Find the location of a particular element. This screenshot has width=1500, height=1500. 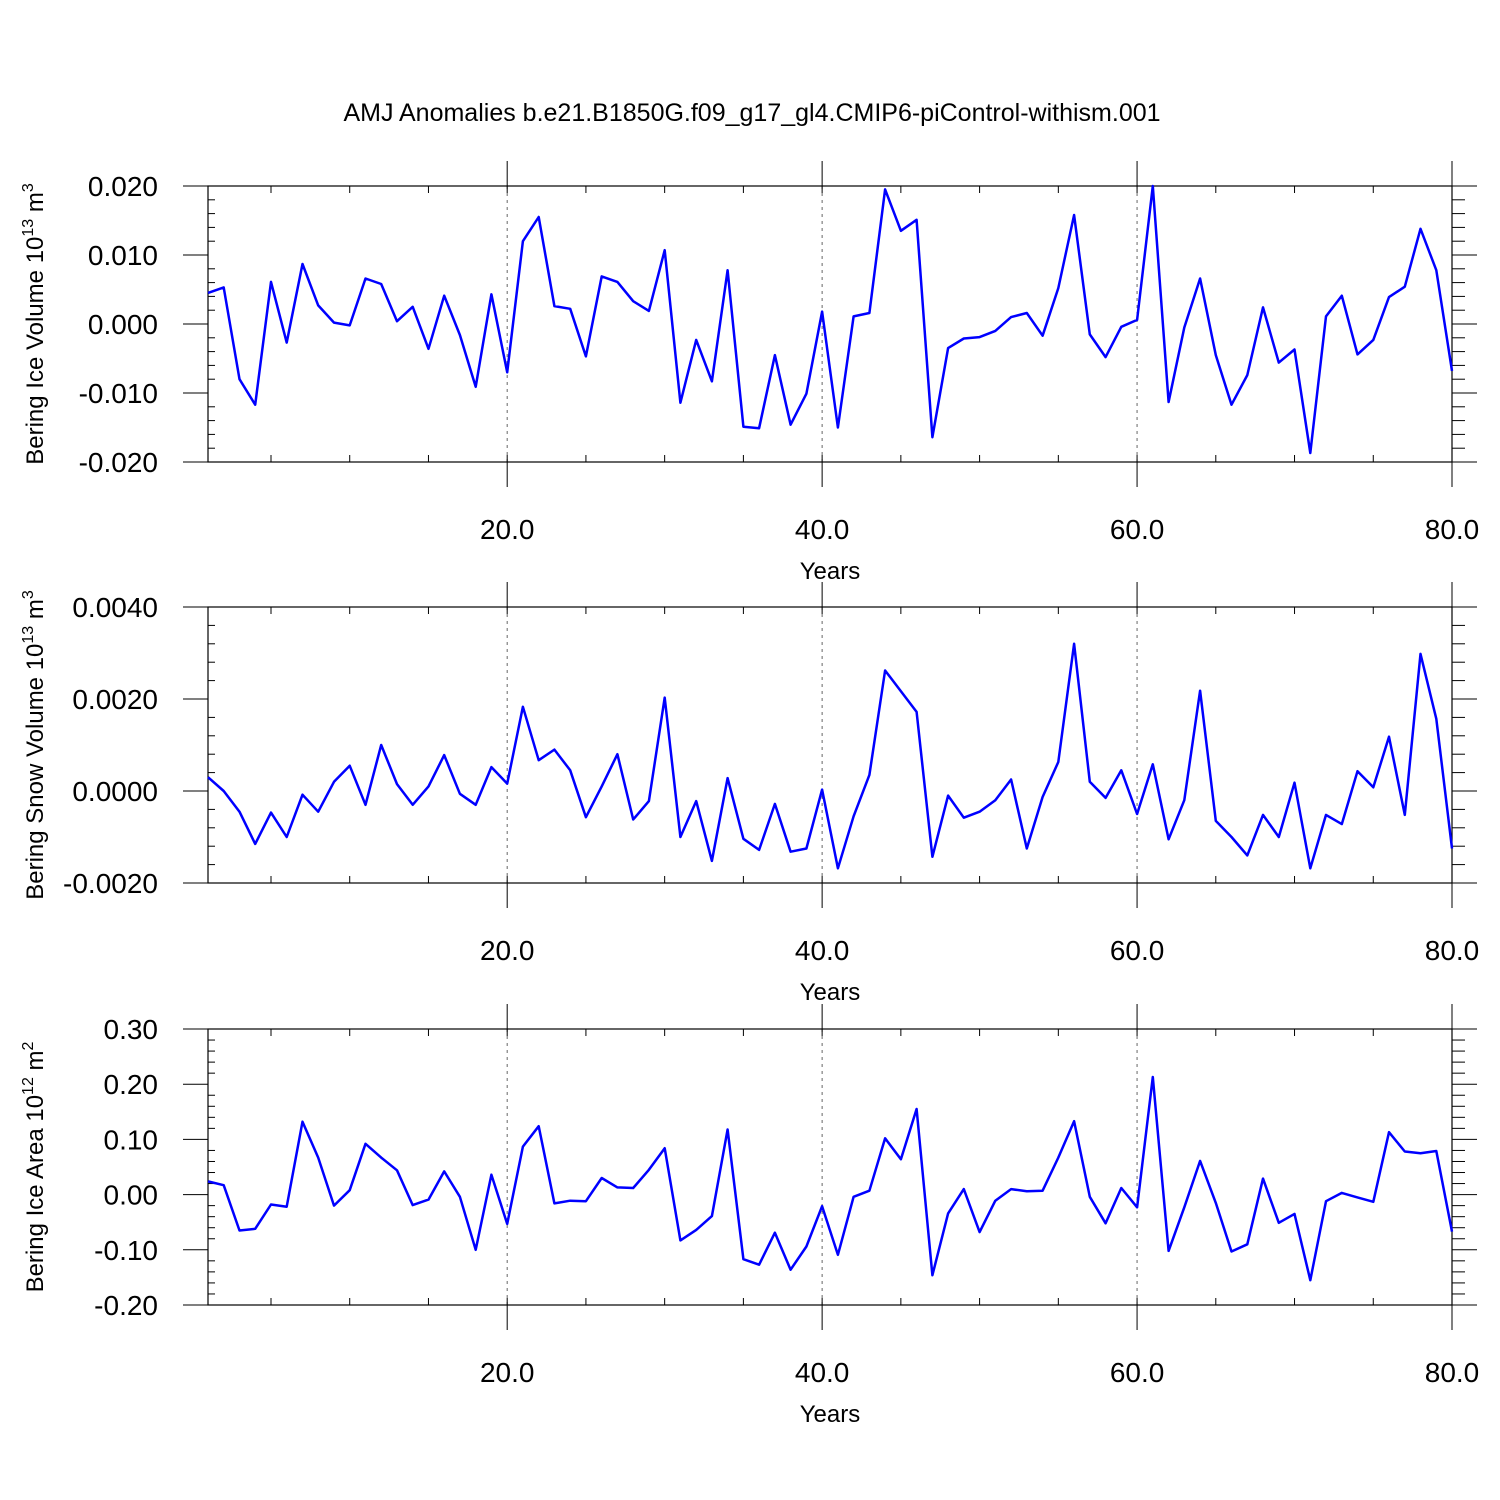

y-tick-label: 0.010 is located at coordinates (123, 255).